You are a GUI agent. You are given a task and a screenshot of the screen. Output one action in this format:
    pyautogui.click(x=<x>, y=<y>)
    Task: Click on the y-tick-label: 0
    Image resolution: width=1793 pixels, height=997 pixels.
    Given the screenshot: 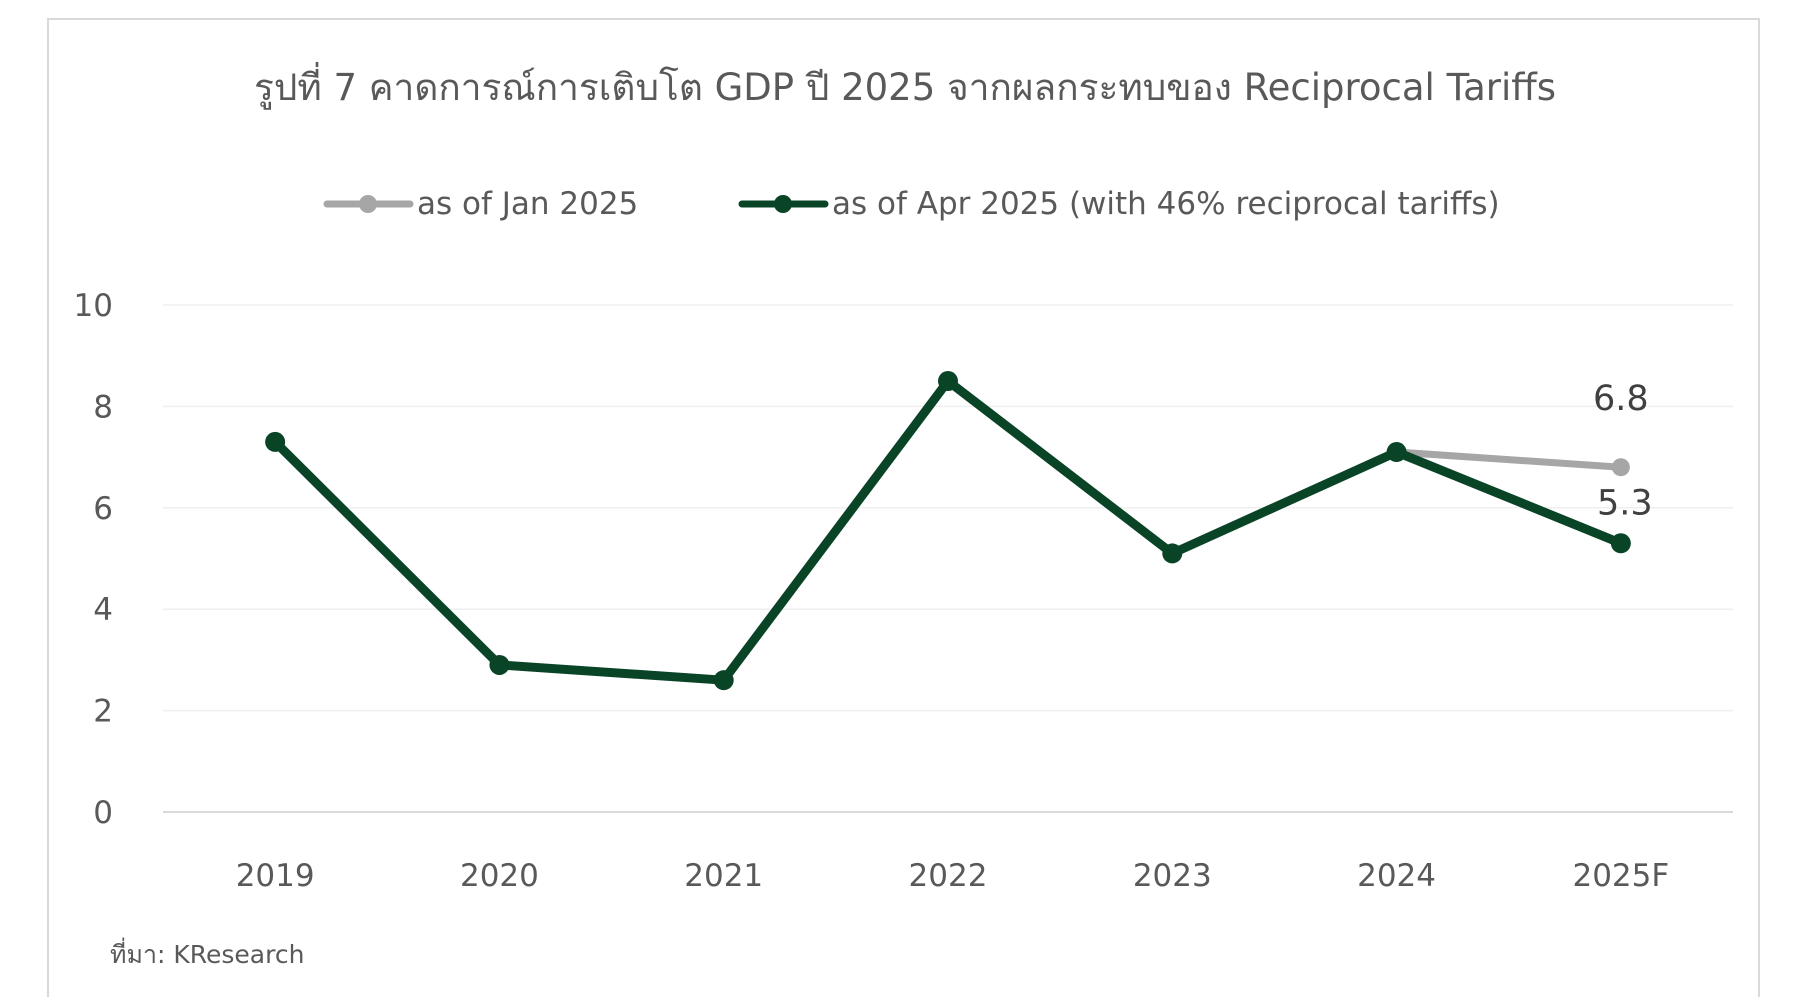 What is the action you would take?
    pyautogui.click(x=103, y=813)
    